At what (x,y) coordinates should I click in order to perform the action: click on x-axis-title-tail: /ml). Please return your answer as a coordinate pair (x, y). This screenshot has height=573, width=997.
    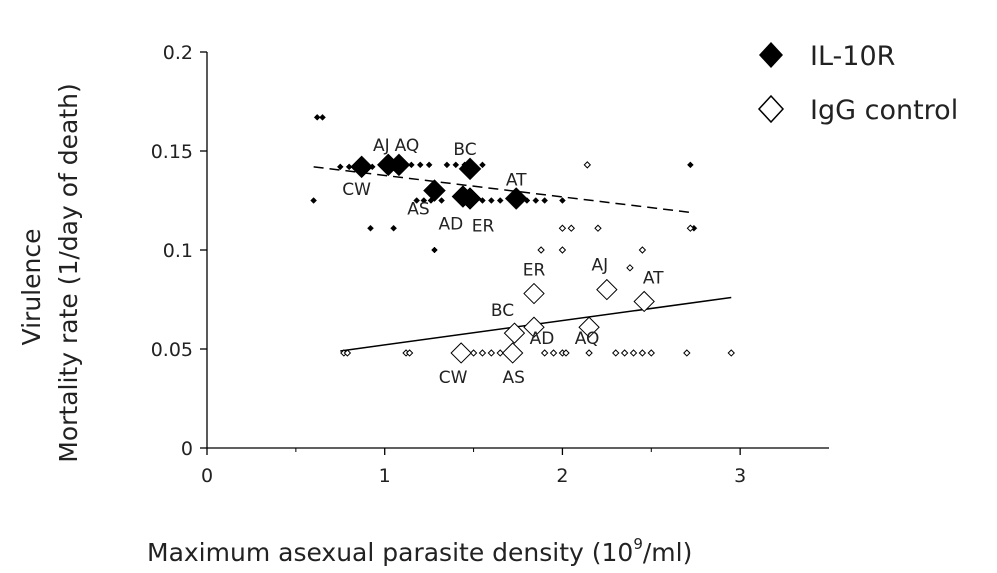
    Looking at the image, I should click on (667, 552).